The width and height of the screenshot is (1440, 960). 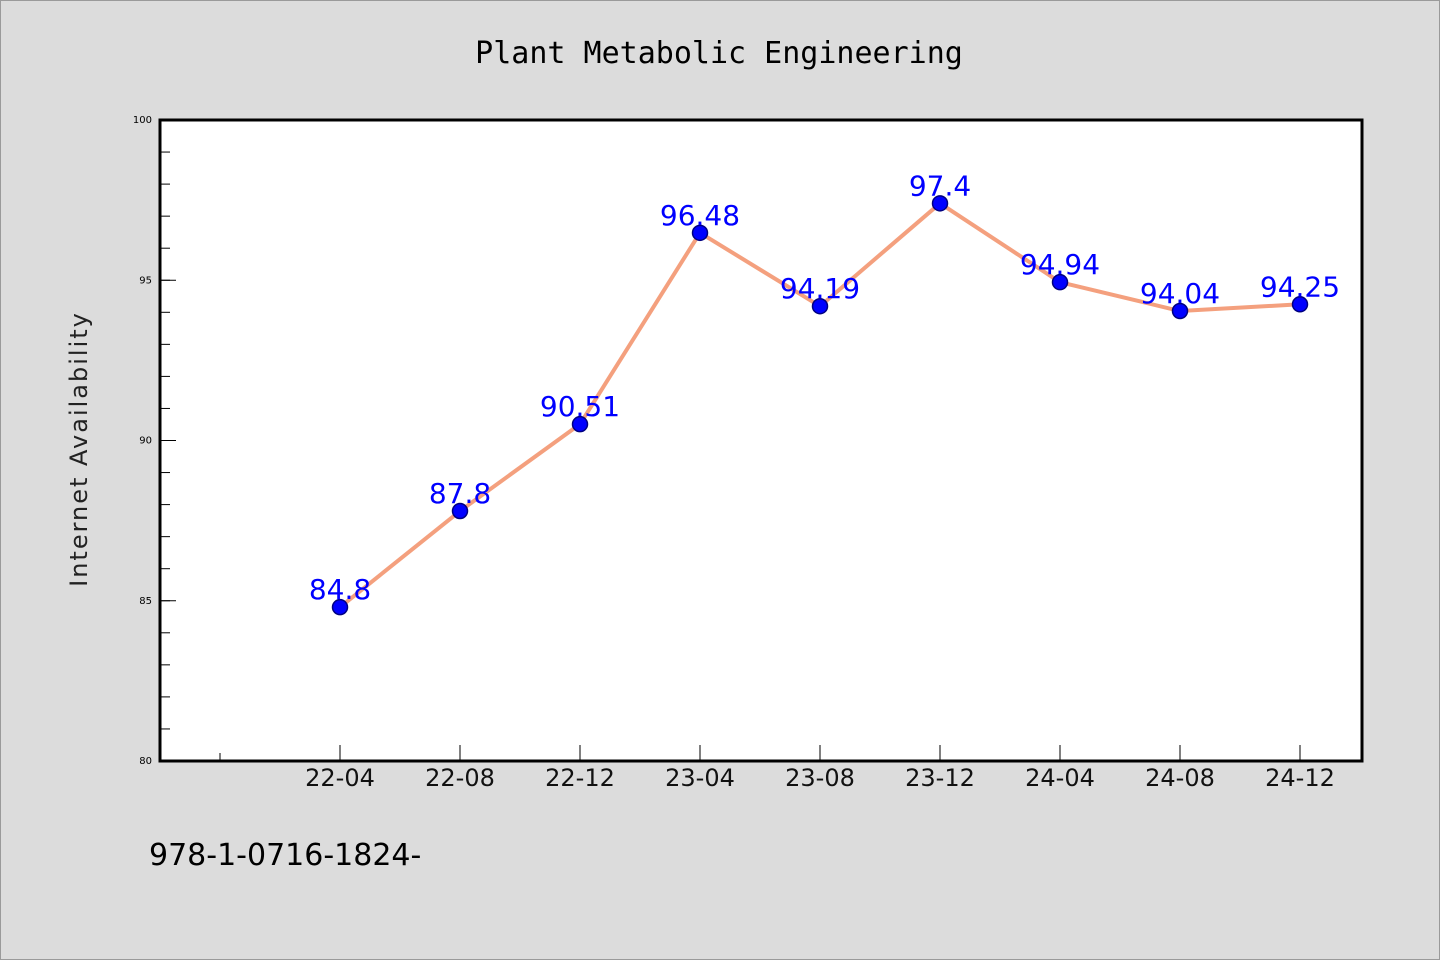 I want to click on data-label: 94.19, so click(x=820, y=288).